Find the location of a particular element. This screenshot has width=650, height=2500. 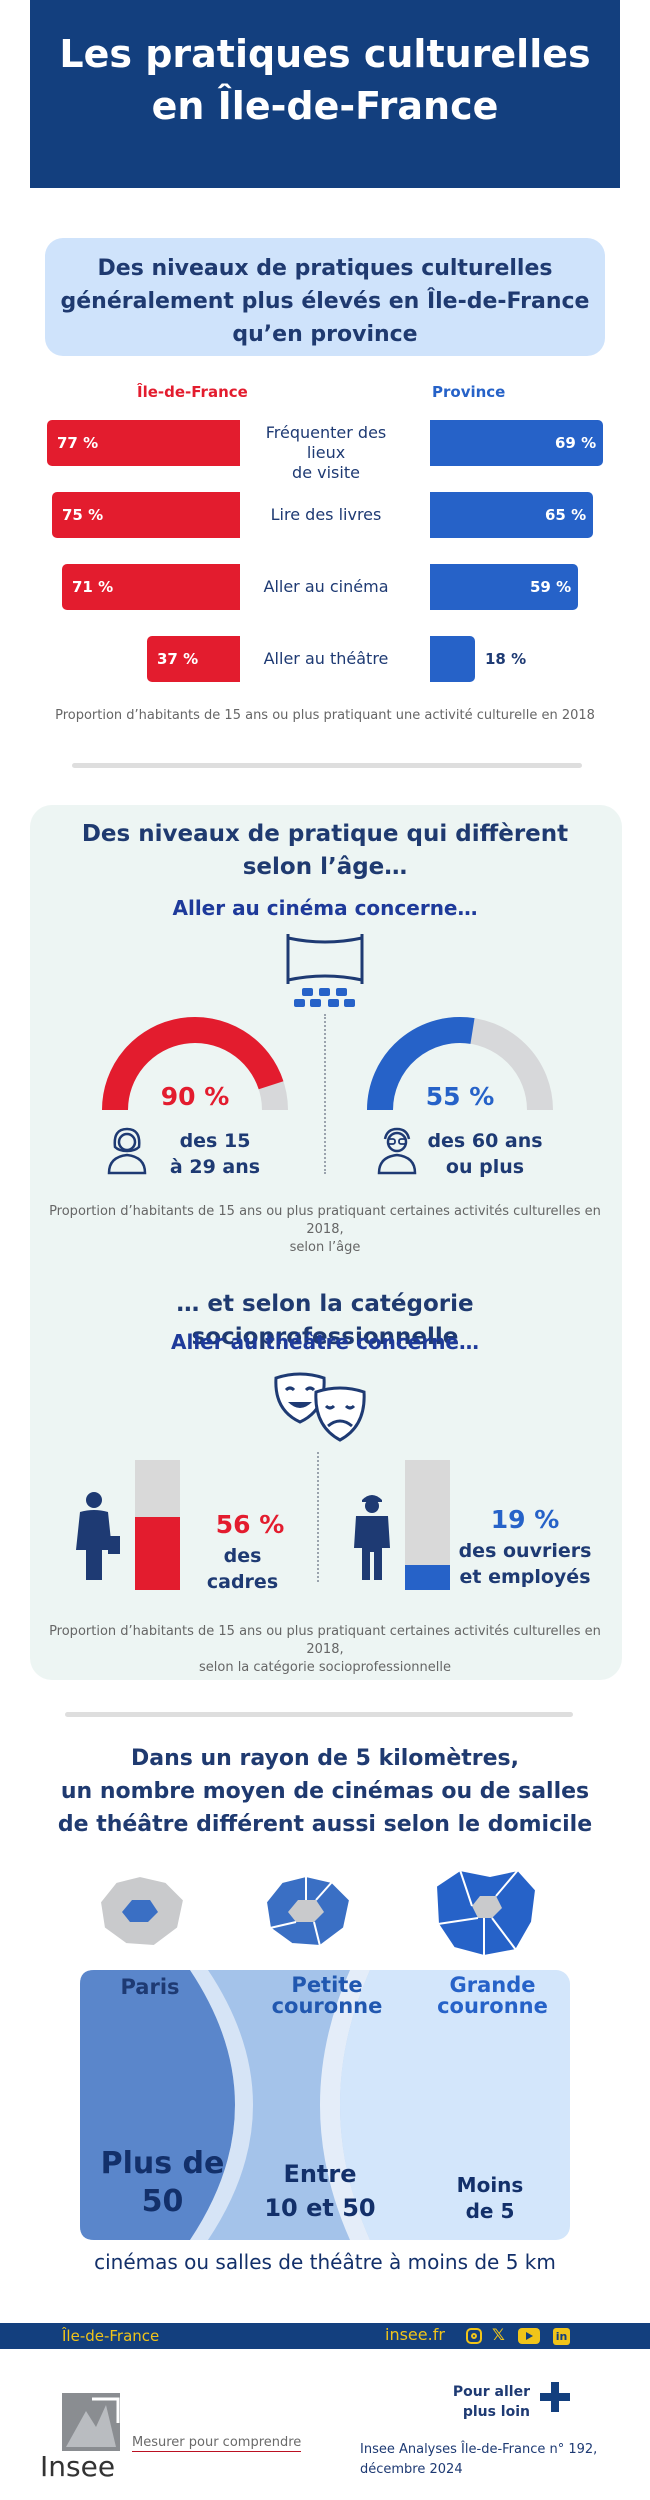

page-title-line2: en Île-de-France is located at coordinates (325, 106).